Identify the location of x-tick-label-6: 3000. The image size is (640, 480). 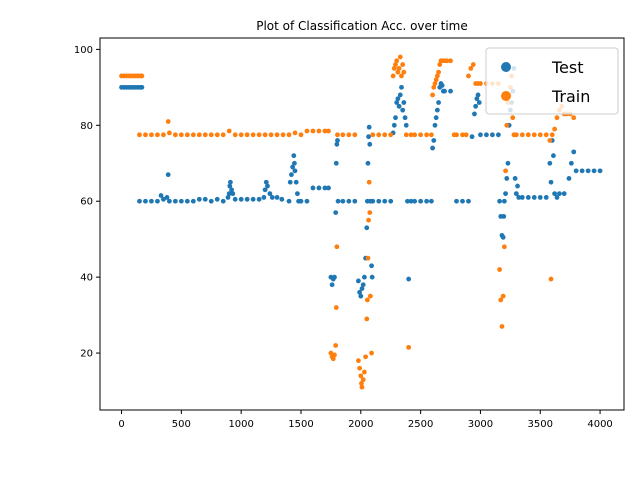
(480, 424).